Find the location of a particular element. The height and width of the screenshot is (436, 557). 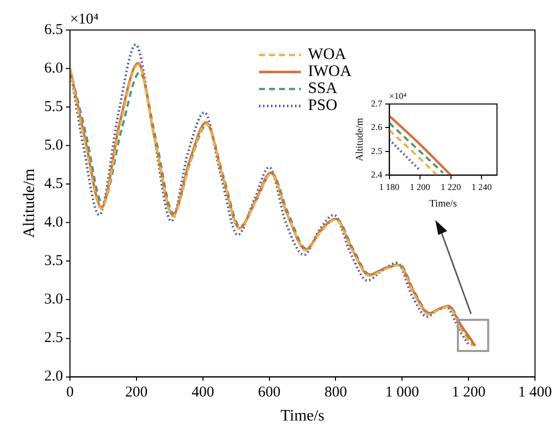

y-tick-label: 5.0 is located at coordinates (53, 146).